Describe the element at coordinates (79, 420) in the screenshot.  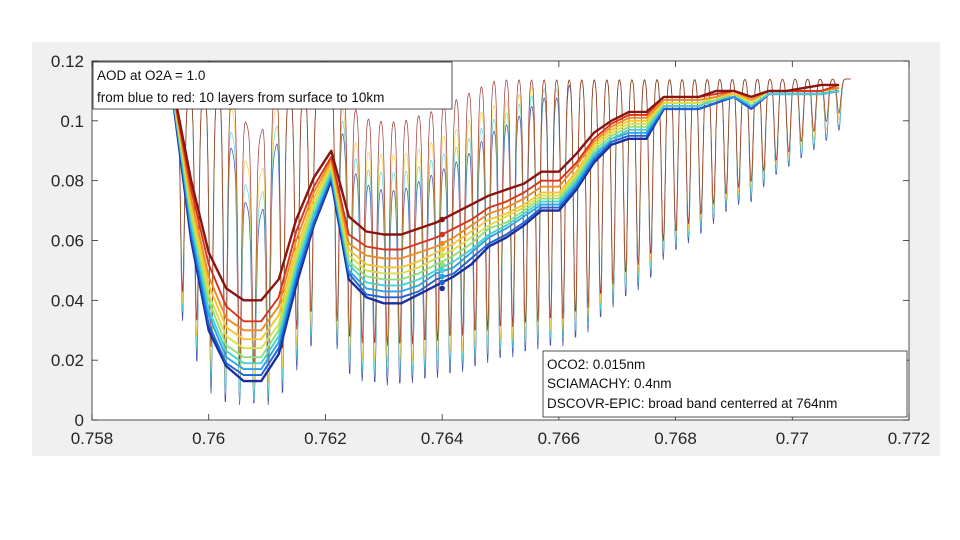
I see `y-tick-label: 0` at that location.